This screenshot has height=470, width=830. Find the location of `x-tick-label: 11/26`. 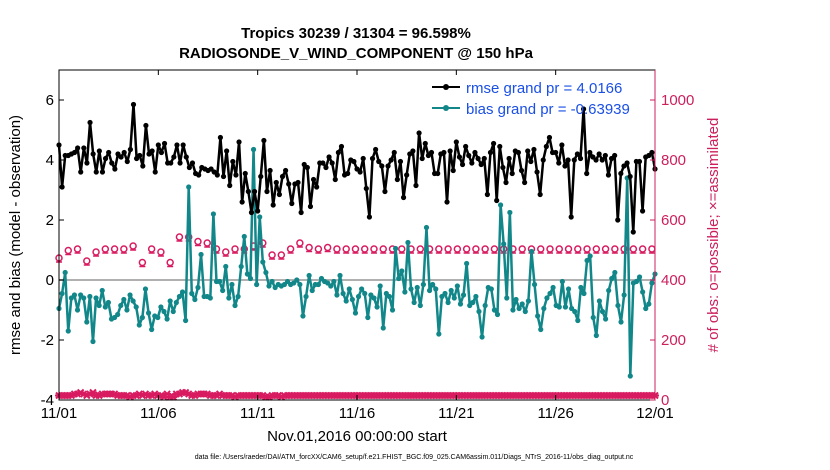

x-tick-label: 11/26 is located at coordinates (555, 413).